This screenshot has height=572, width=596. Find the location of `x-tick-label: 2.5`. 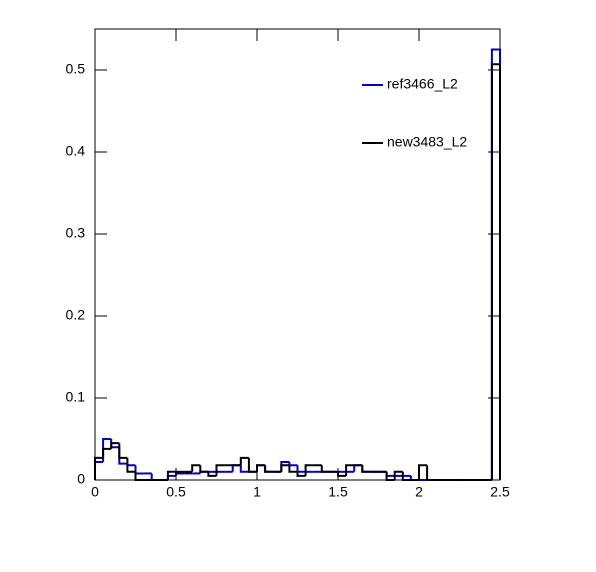

x-tick-label: 2.5 is located at coordinates (500, 492).